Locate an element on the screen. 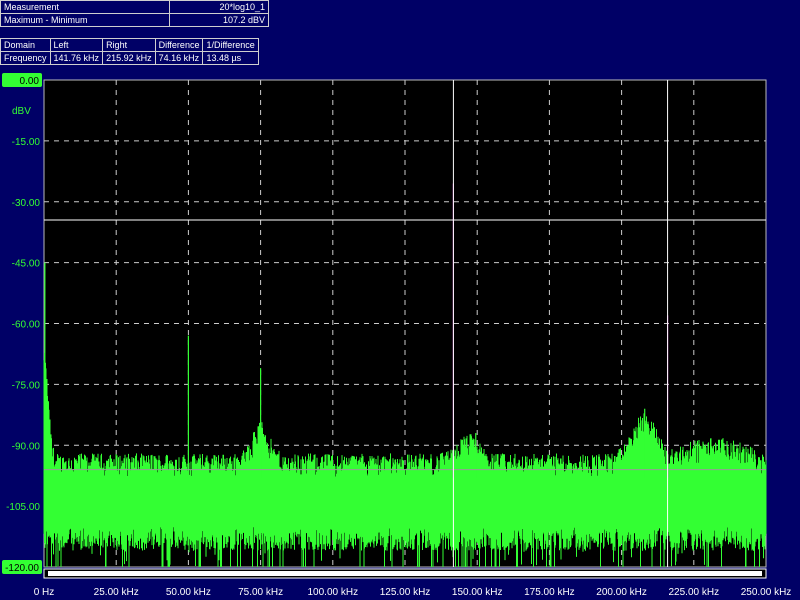 Image resolution: width=800 pixels, height=600 pixels. x-tick-label: 75.00 kHz is located at coordinates (260, 592).